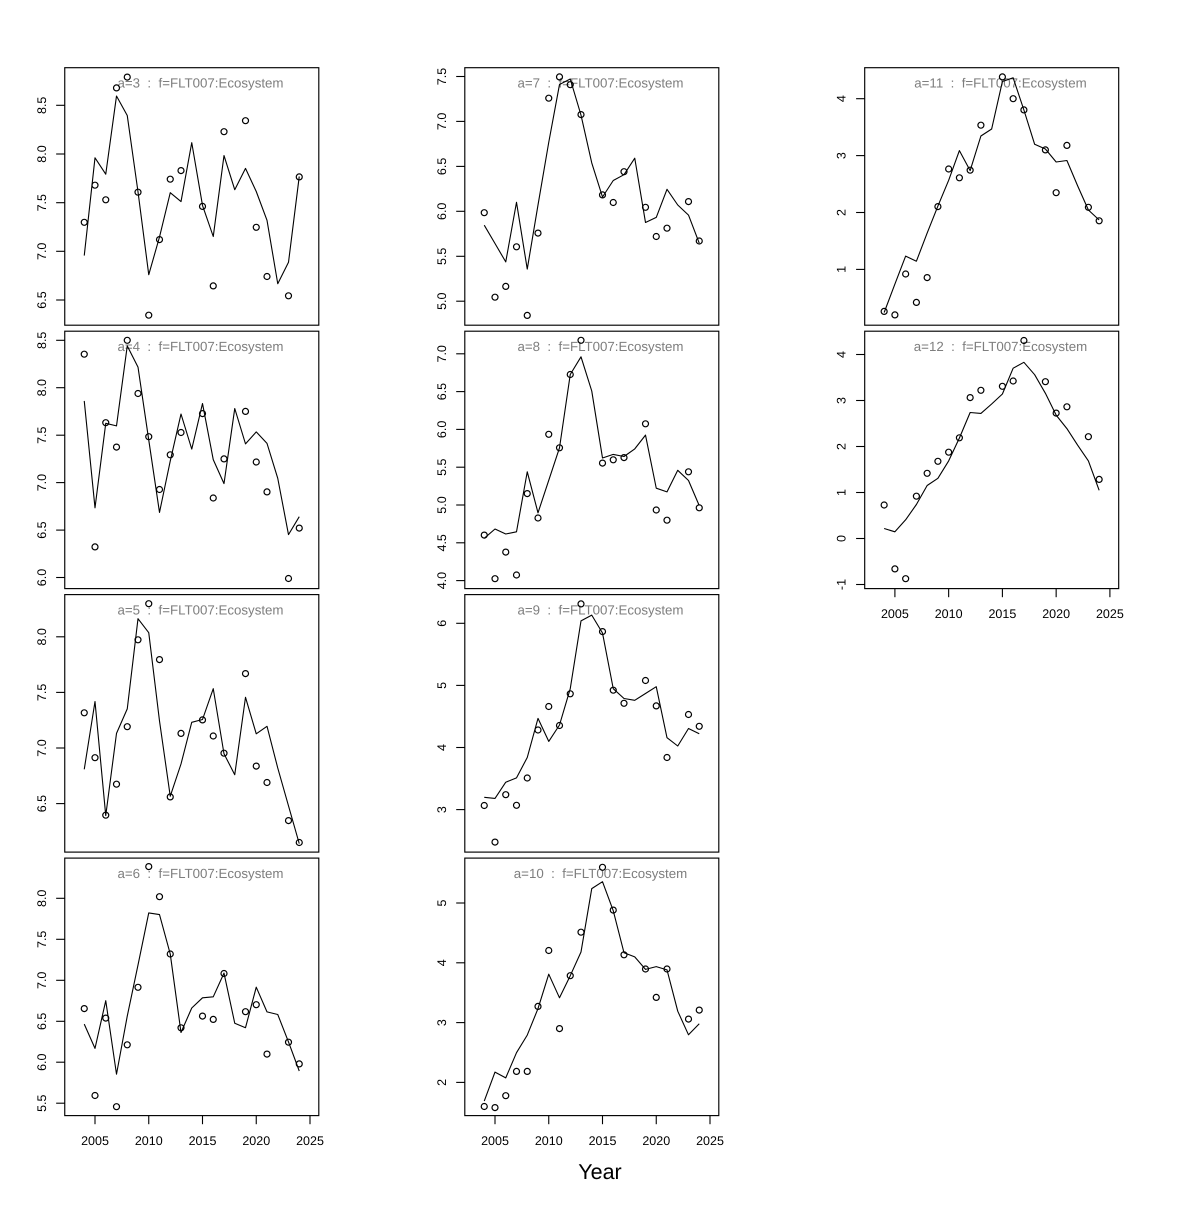 Image resolution: width=1200 pixels, height=1205 pixels. Describe the element at coordinates (600, 609) in the screenshot. I see `svg-text: a=9 : f=FLT007:Ecosystem` at that location.